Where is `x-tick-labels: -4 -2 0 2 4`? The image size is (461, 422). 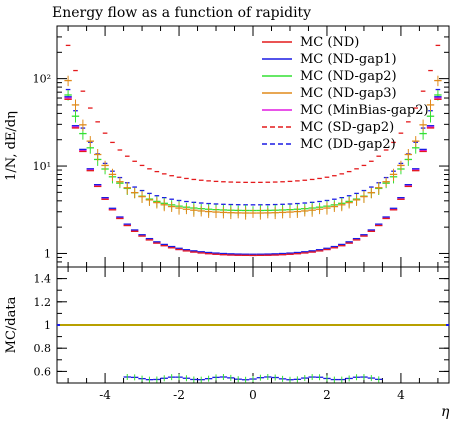
x-tick-labels: -4 -2 0 2 4 is located at coordinates (252, 395).